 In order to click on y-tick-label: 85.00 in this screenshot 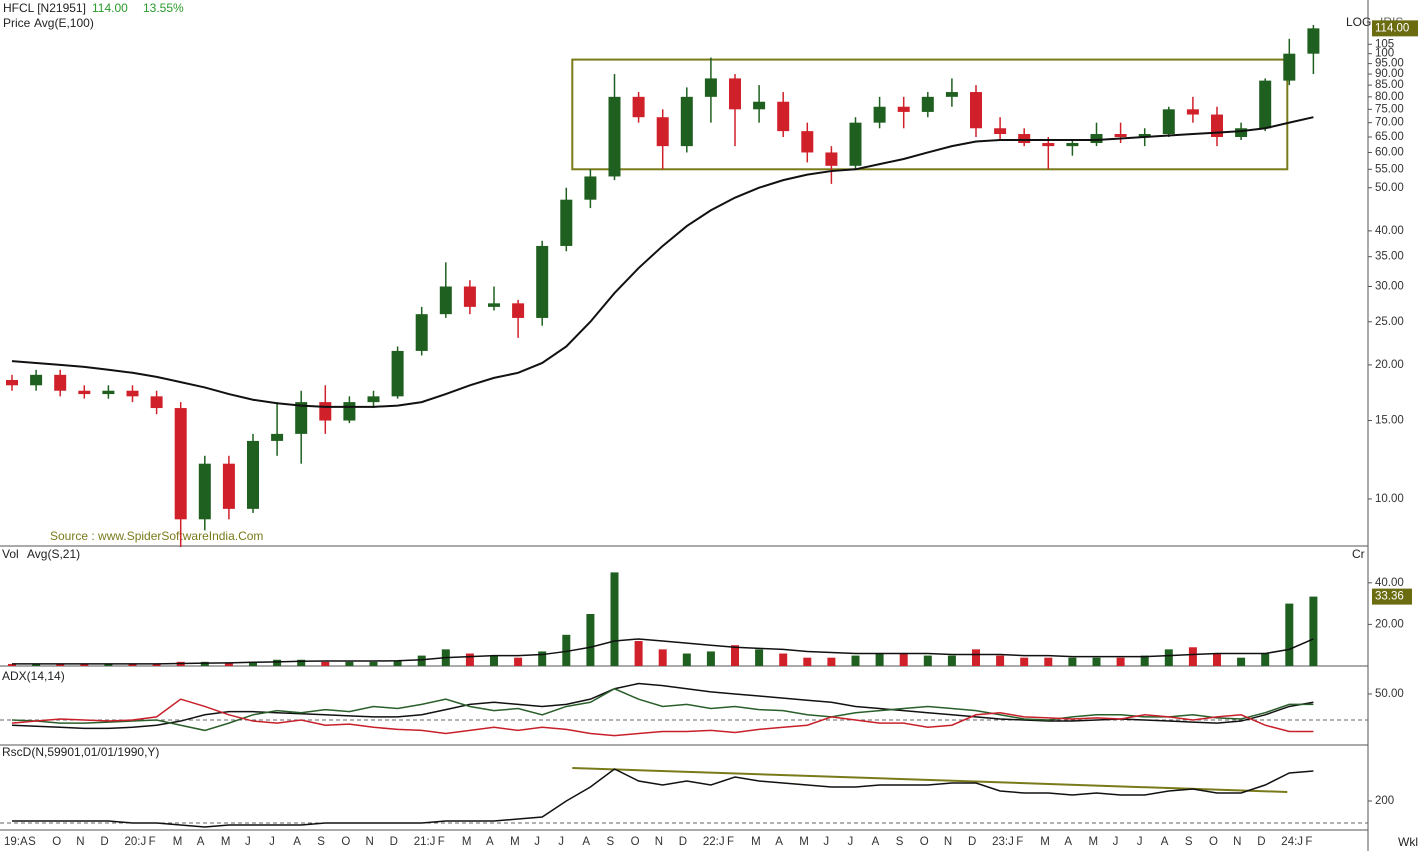, I will do `click(1389, 85)`.